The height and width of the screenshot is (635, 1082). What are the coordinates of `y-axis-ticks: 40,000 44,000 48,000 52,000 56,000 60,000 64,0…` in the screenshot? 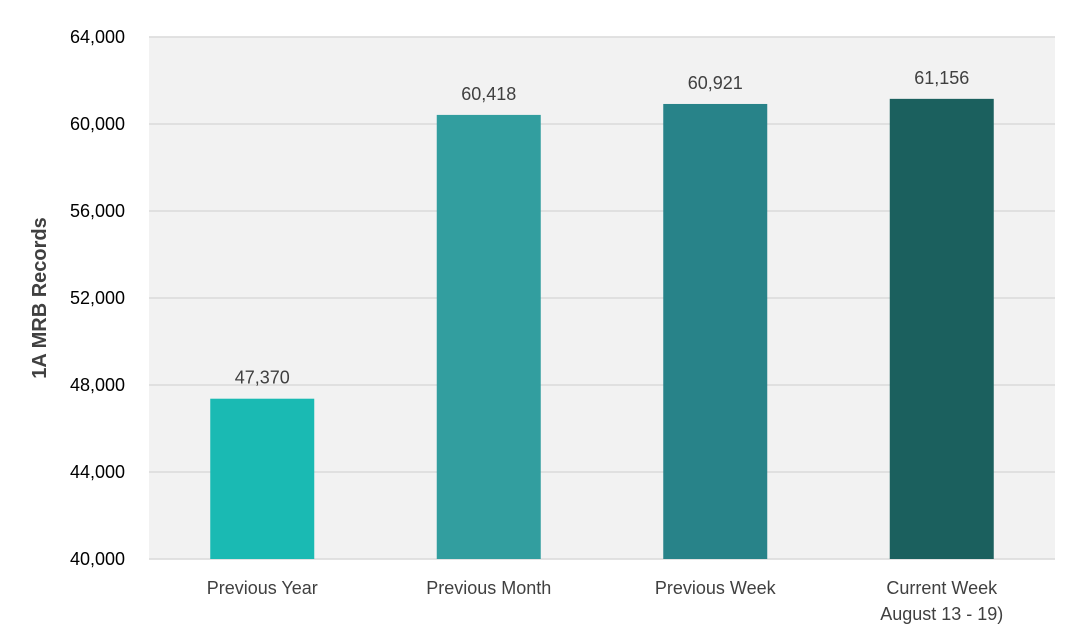 It's located at (97, 298).